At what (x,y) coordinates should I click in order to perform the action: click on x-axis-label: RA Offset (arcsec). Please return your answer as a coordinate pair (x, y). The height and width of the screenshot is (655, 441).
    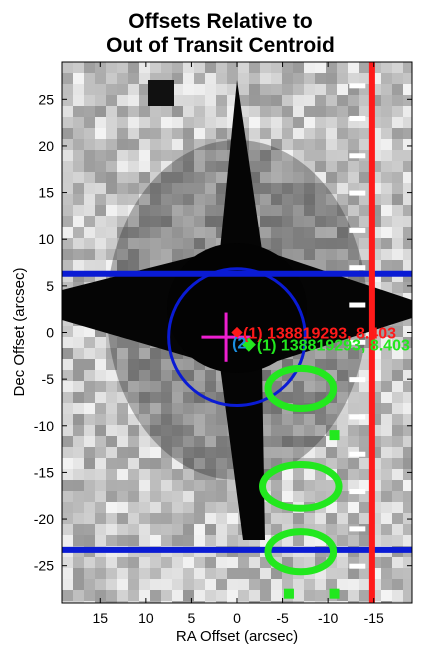
    Looking at the image, I should click on (237, 636).